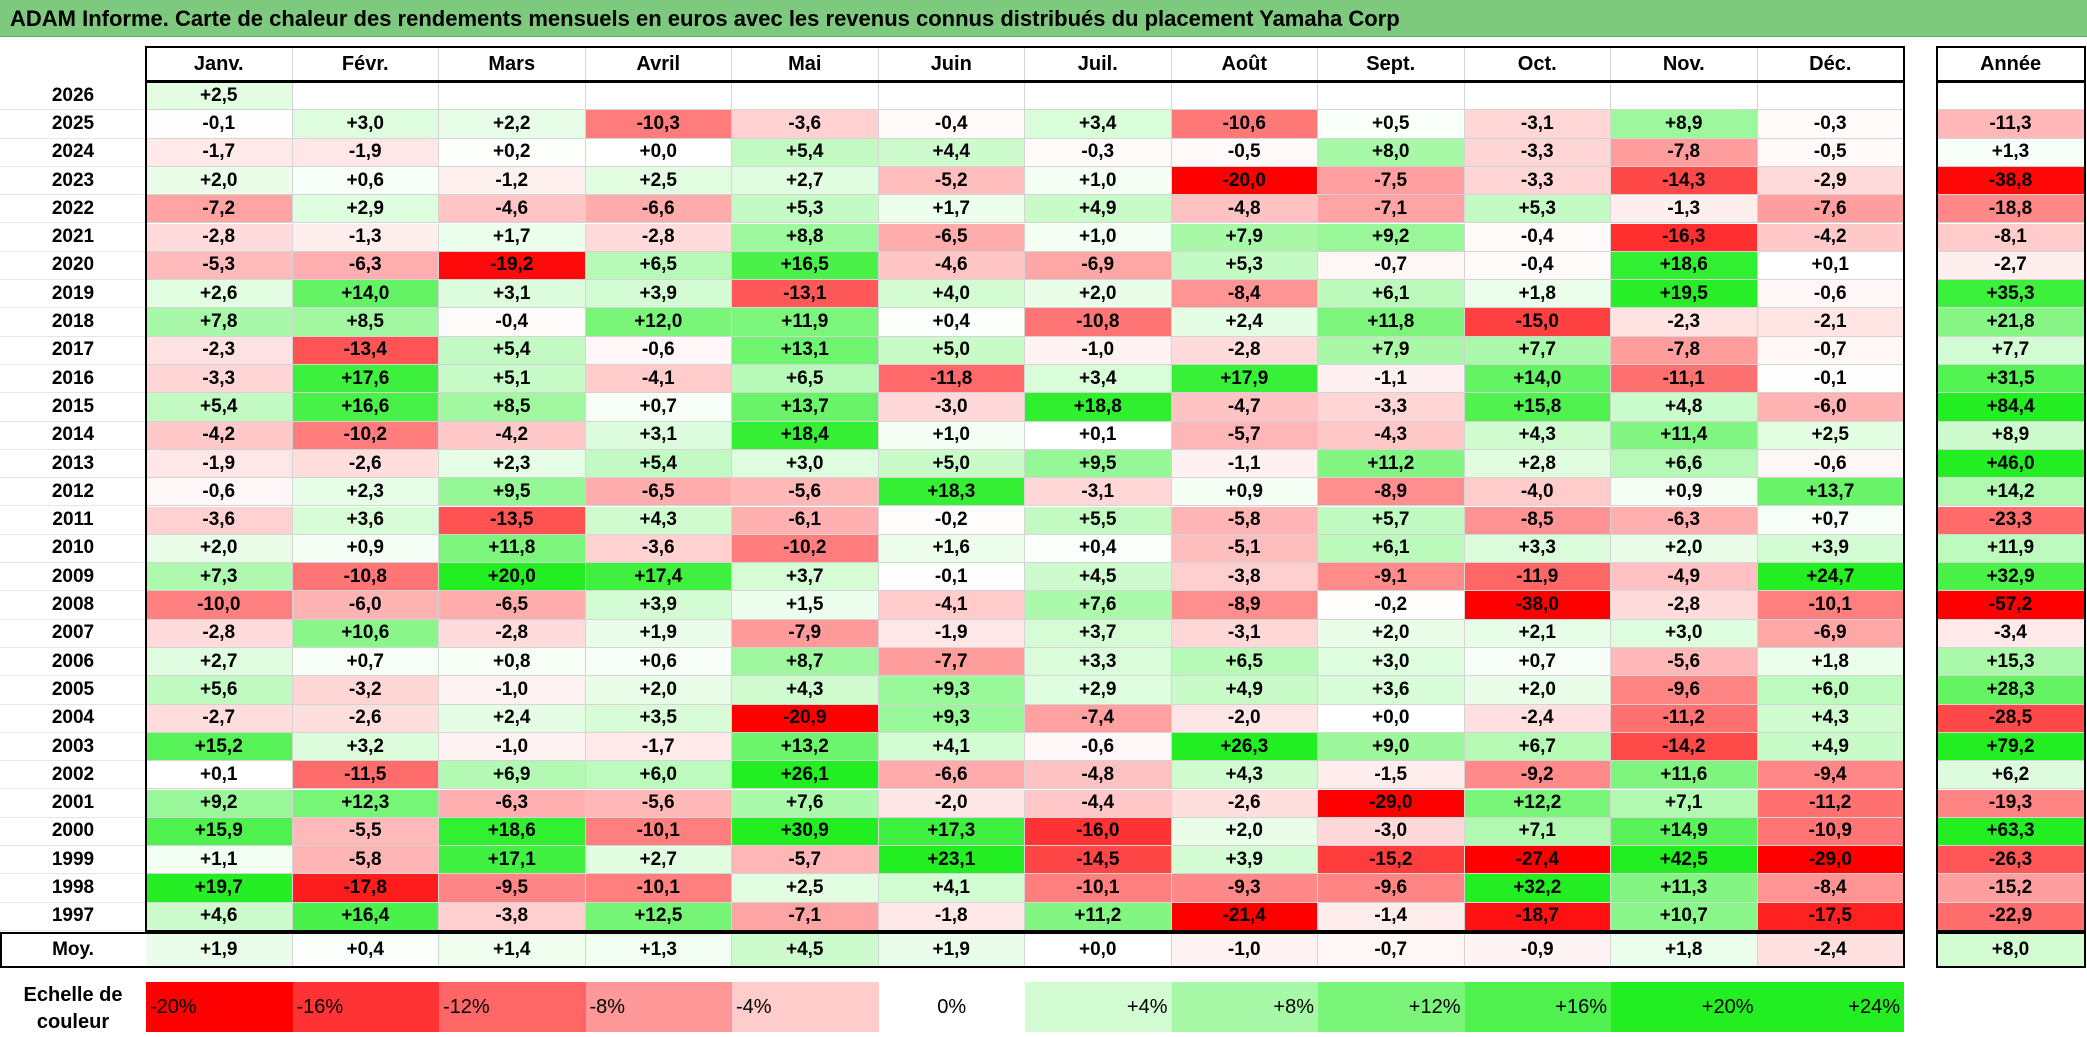 This screenshot has height=1037, width=2087. I want to click on heatmap-cell: -10,3, so click(658, 124).